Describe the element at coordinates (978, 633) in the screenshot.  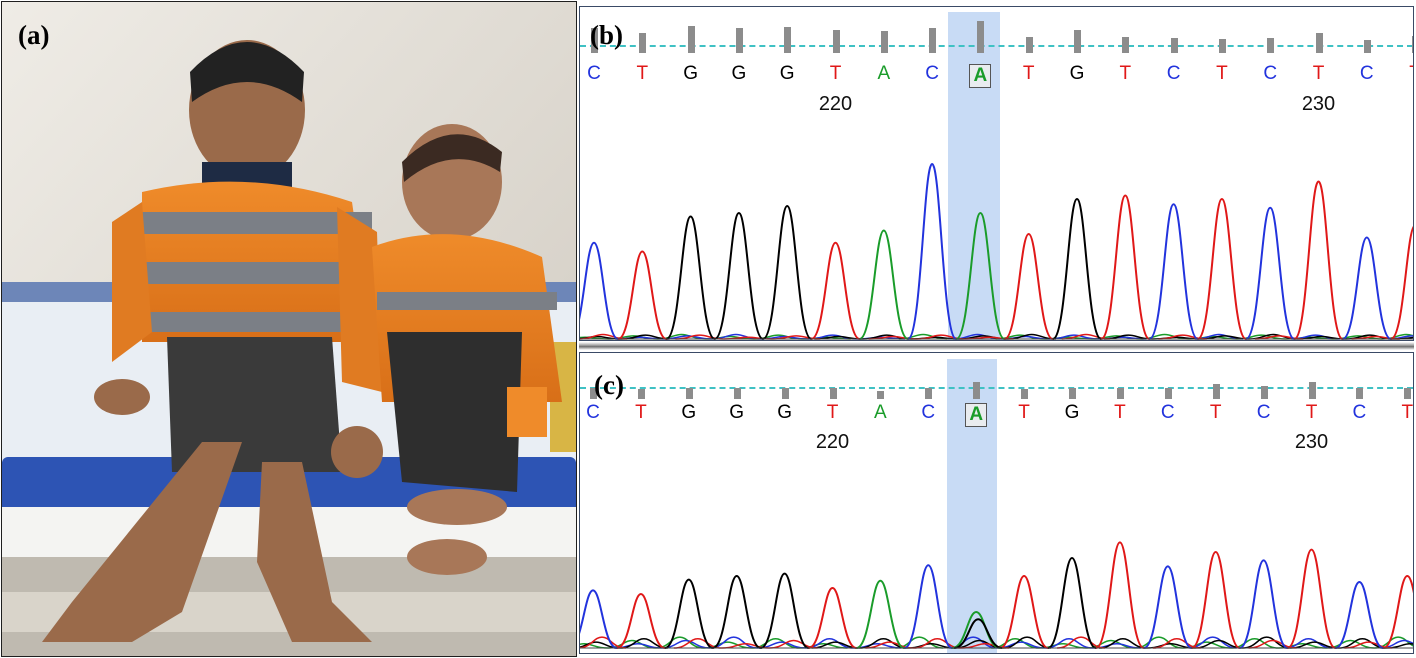
I see `secondary-trace-peak` at that location.